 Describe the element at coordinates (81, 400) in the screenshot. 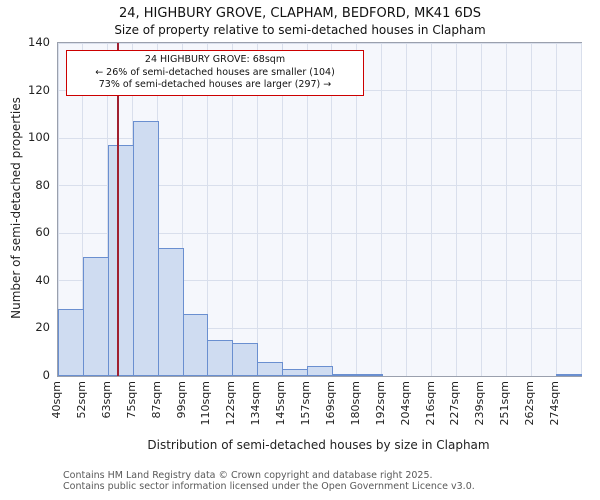

I see `x-tick-label: 52sqm` at that location.